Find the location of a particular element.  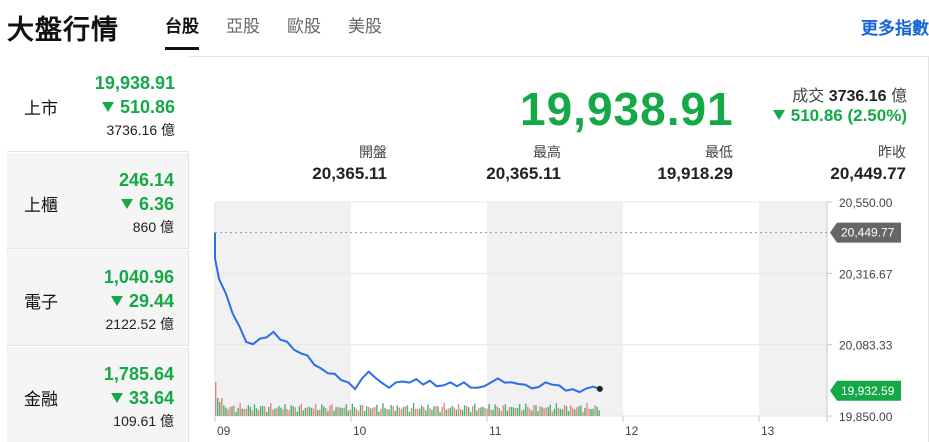

market-price: 19,938.91 is located at coordinates (134, 83).